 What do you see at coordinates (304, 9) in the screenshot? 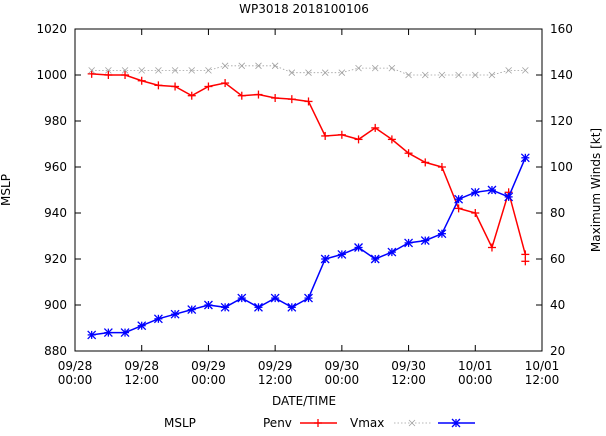
I see `chart-title: WP3018 2018100106` at bounding box center [304, 9].